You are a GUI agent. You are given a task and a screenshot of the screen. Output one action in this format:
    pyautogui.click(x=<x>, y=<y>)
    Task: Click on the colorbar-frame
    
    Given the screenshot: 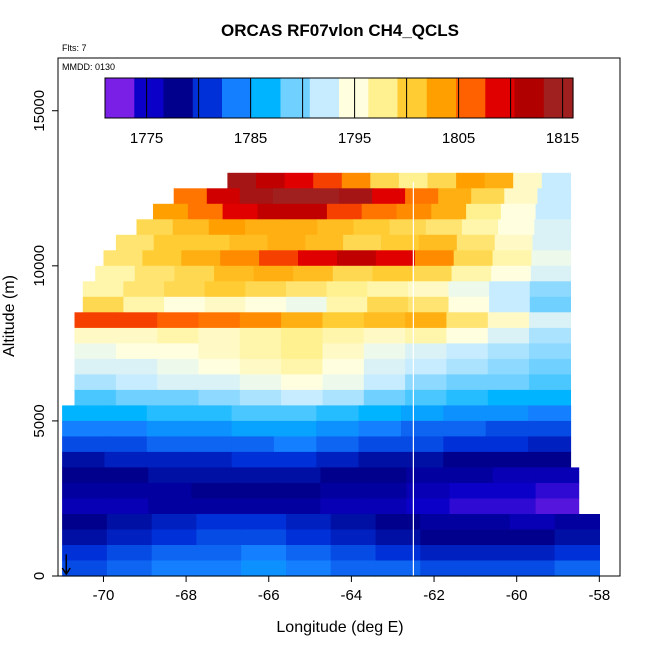 What is the action you would take?
    pyautogui.click(x=339, y=98)
    